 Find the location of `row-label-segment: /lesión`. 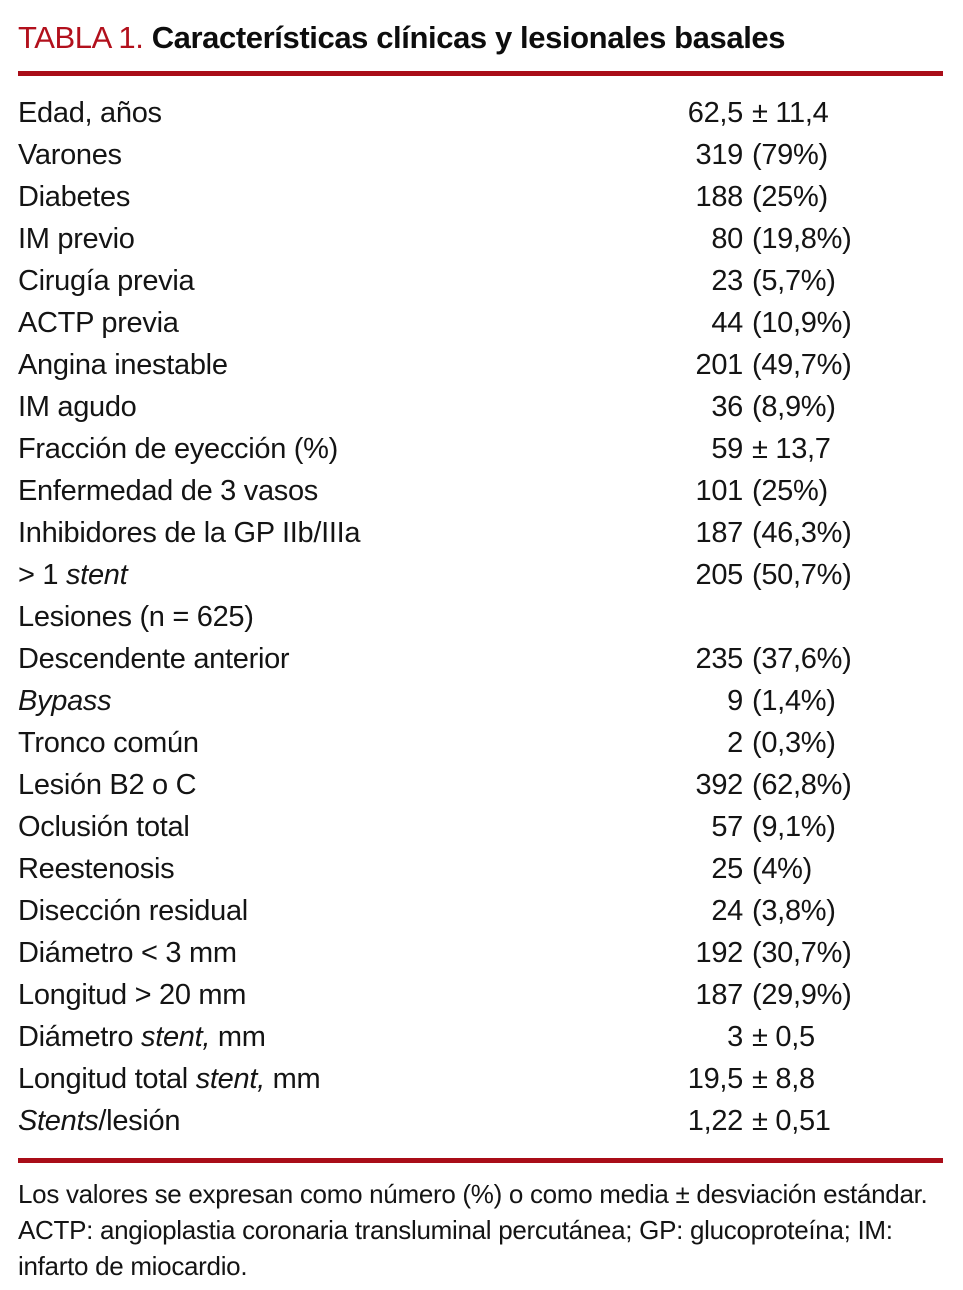

row-label-segment: /lesión is located at coordinates (139, 1121).